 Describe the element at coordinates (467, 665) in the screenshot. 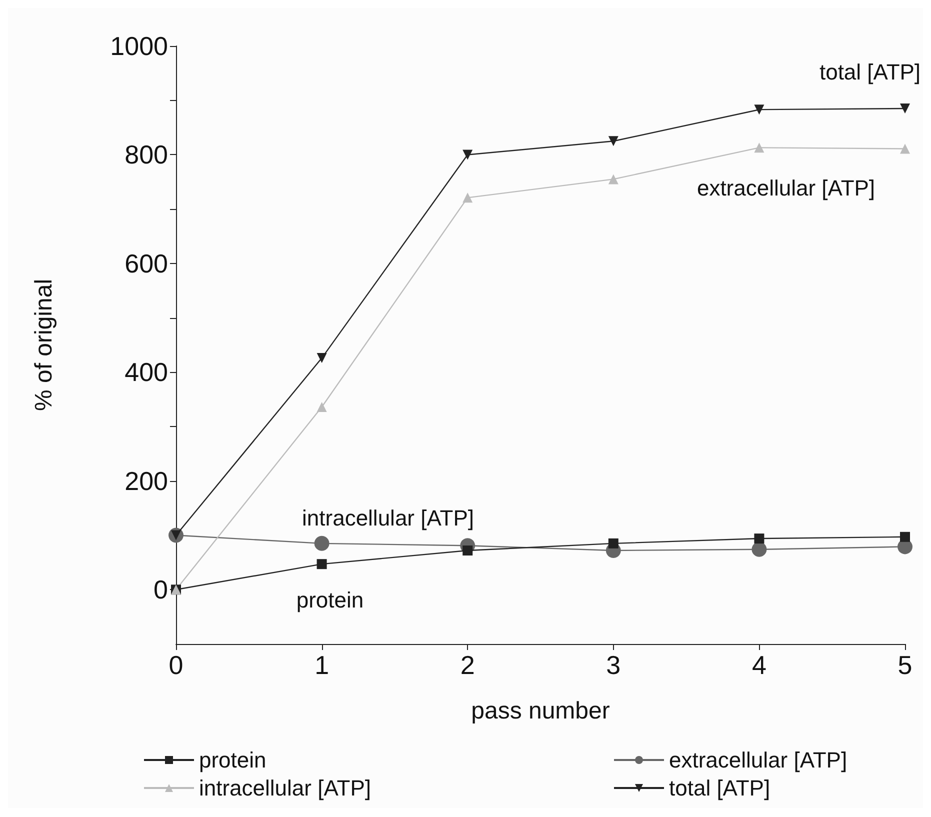

I see `x-tick-label: 2` at that location.